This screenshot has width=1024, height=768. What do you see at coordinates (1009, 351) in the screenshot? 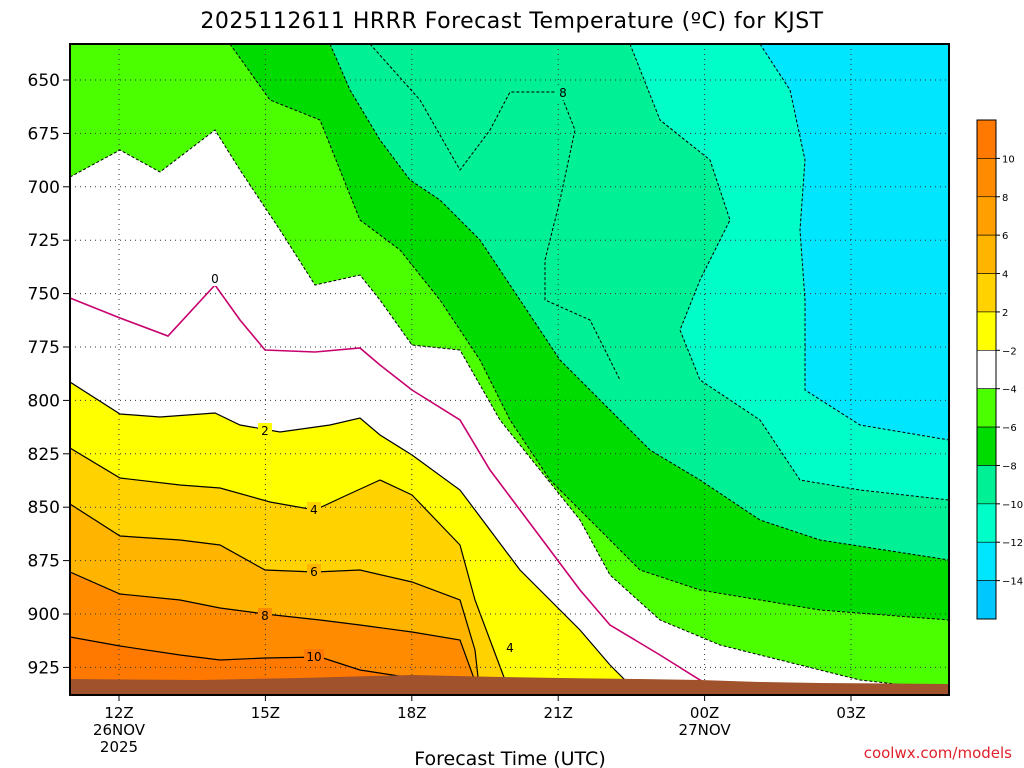
I see `colorbar-tick-label: −2` at bounding box center [1009, 351].